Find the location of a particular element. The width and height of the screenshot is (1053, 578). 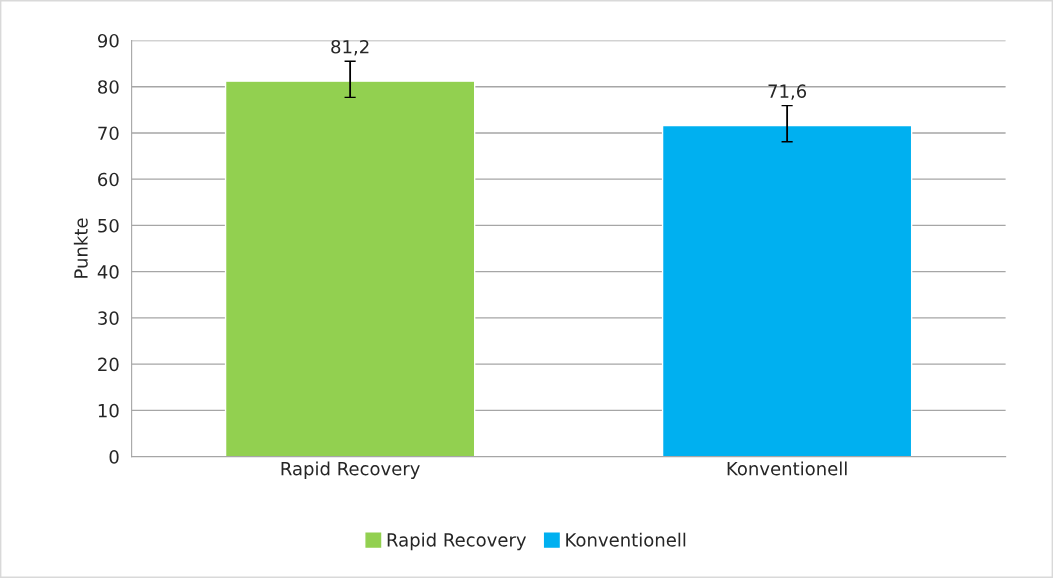

y-tick-label: 80 is located at coordinates (108, 87).